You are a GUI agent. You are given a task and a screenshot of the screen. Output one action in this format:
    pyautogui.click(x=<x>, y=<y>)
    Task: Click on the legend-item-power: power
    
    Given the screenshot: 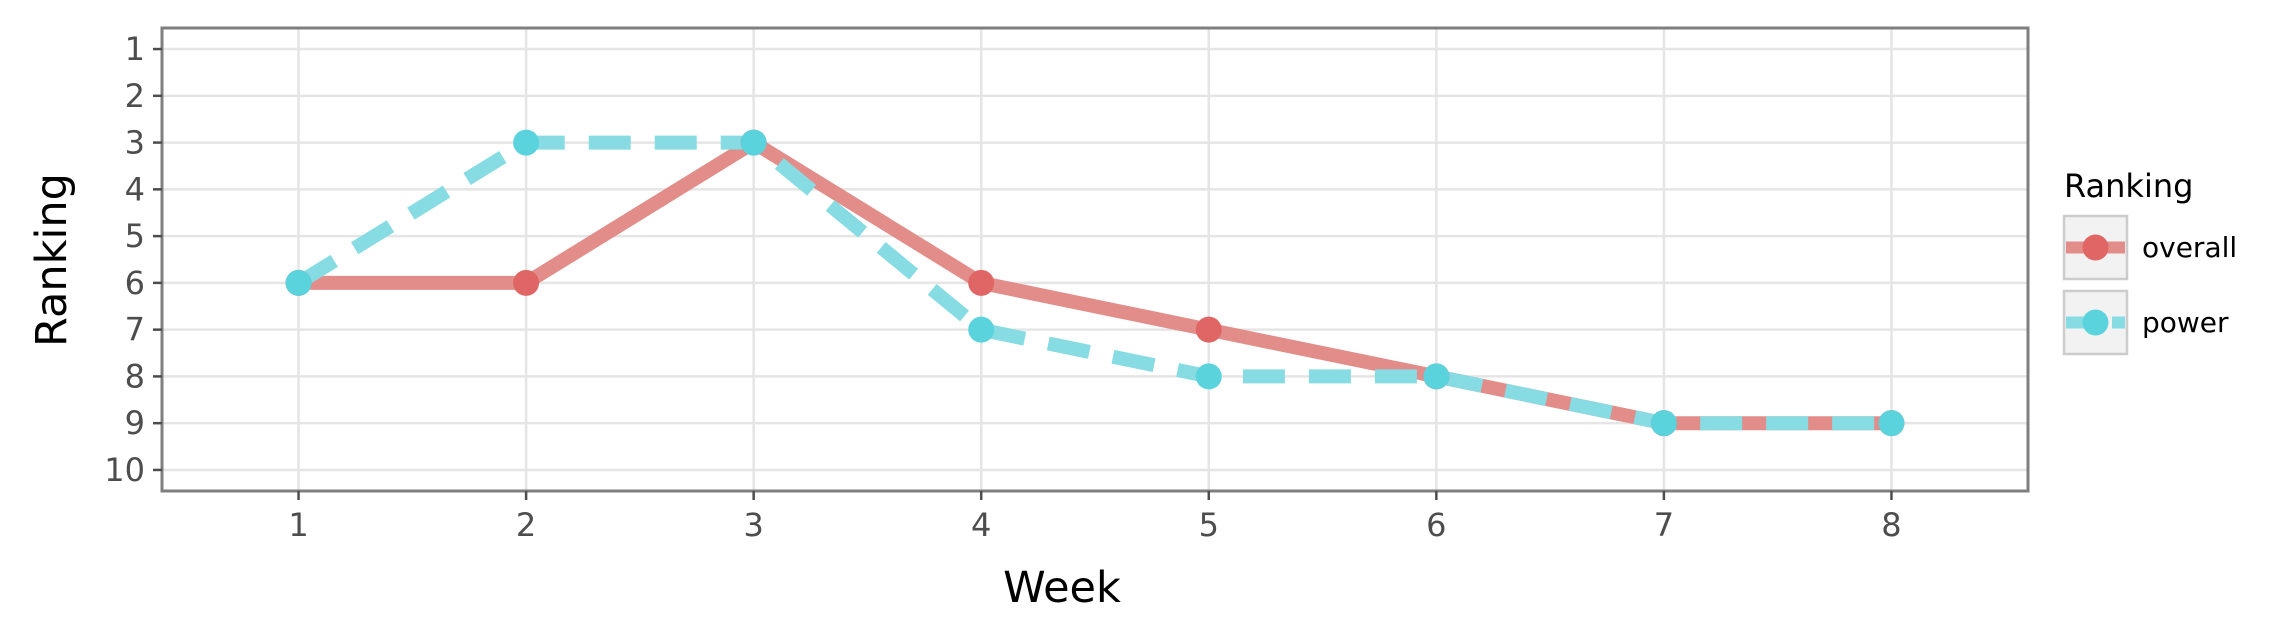 What is the action you would take?
    pyautogui.click(x=2145, y=322)
    